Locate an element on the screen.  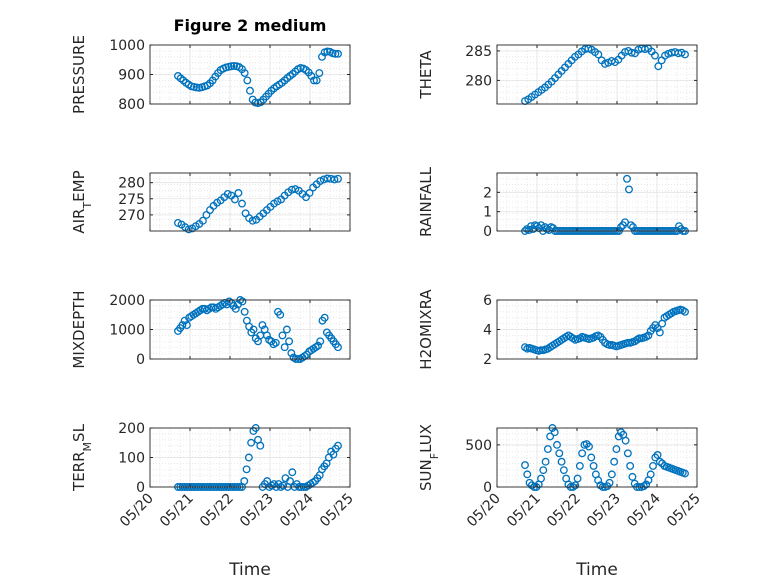
subplot-pressure: 800 900 1000 PRESSURE Figure 2 medium is located at coordinates (210, 65).